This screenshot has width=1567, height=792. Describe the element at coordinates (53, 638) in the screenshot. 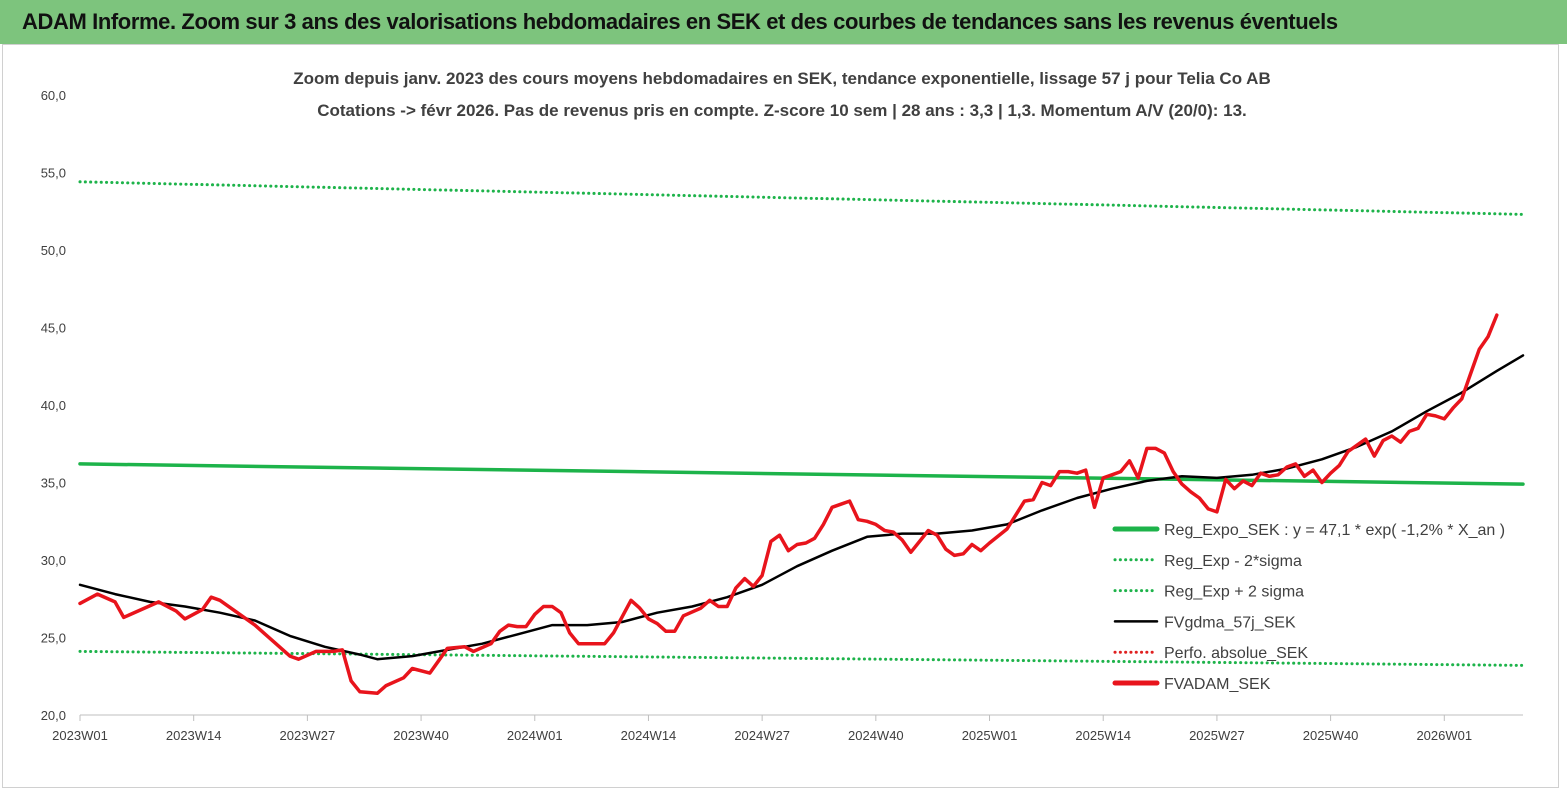

I see `y-tick-label: 25,0` at that location.